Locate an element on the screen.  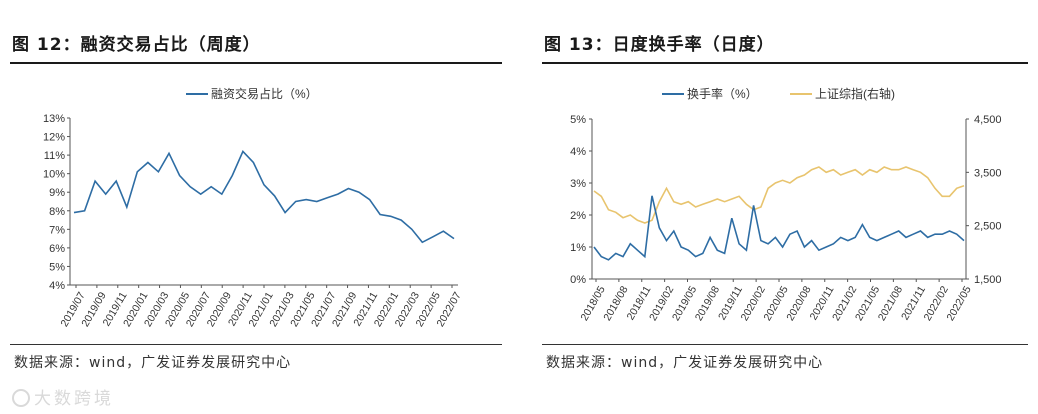
right-panel-title: 图 13：日度换手率（日度） is located at coordinates (659, 45).